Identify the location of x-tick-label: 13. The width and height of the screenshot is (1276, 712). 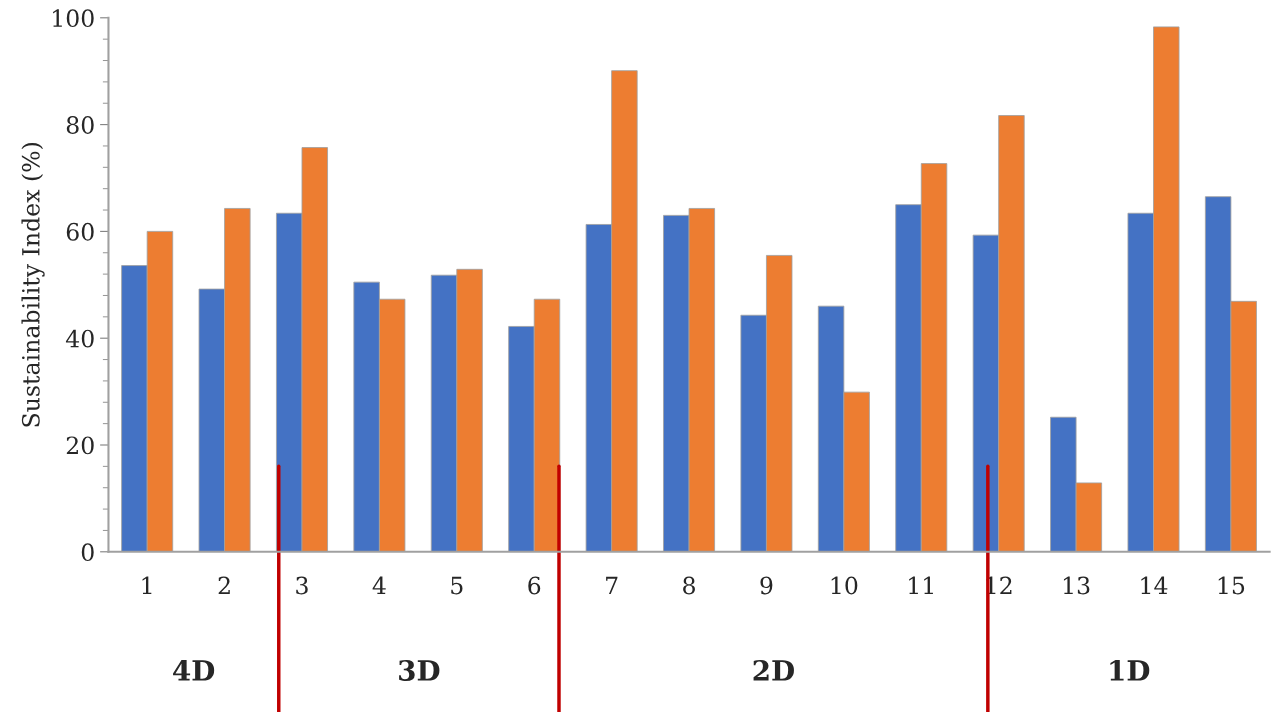
(1076, 585).